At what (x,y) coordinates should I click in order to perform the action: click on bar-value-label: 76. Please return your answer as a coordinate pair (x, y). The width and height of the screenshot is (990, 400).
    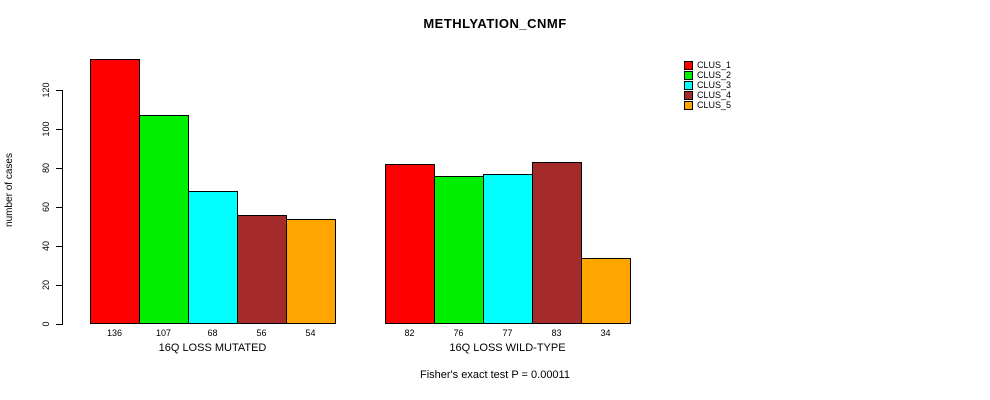
    Looking at the image, I should click on (458, 333).